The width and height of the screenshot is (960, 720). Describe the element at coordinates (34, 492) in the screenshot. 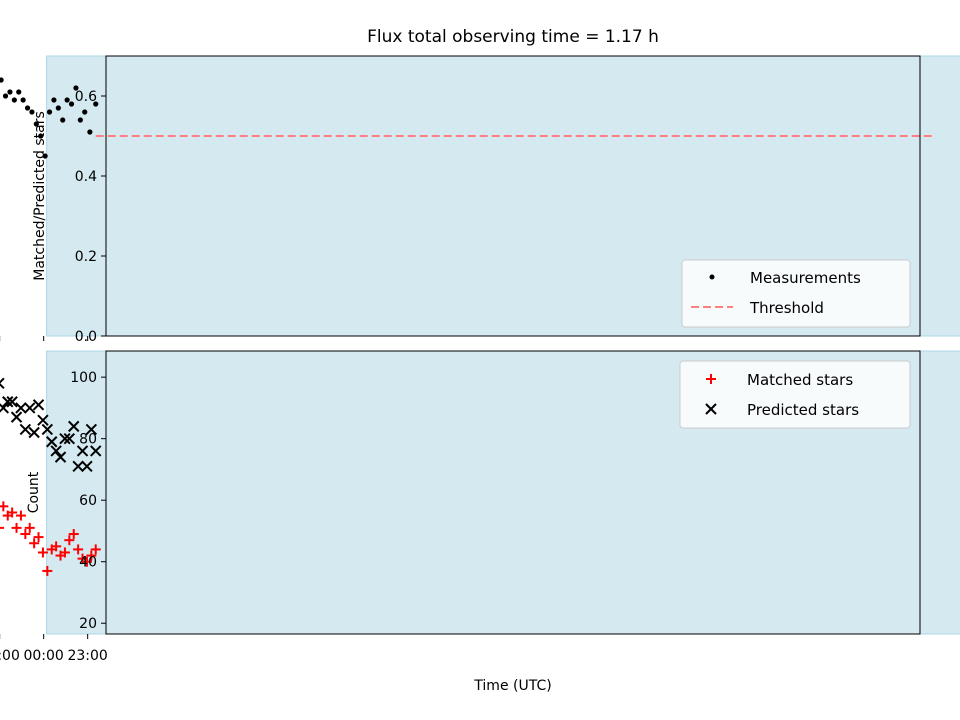

I see `bottom-y-axis-label: Count` at that location.